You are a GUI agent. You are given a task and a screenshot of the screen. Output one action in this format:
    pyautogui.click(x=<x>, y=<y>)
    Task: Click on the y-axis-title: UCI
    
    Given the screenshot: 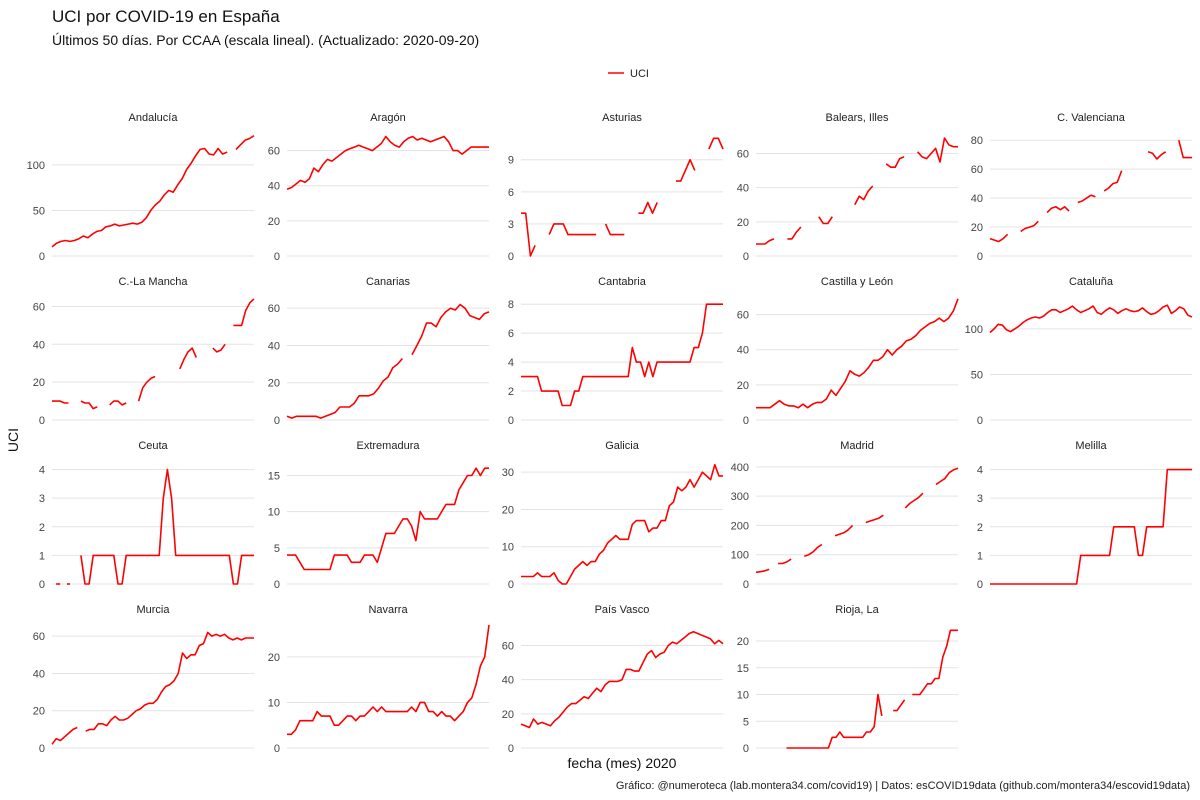 What is the action you would take?
    pyautogui.click(x=13, y=440)
    